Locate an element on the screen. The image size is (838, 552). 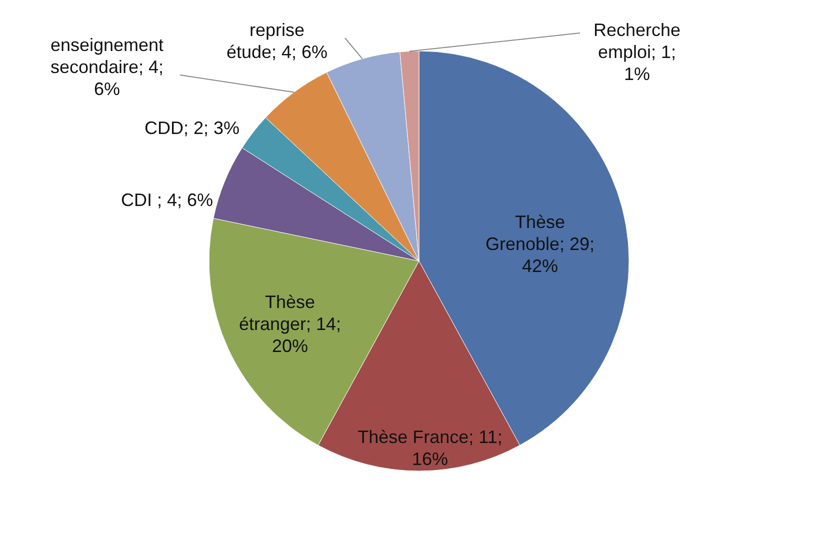
slice-label: CDD; 2; 3% is located at coordinates (192, 128).